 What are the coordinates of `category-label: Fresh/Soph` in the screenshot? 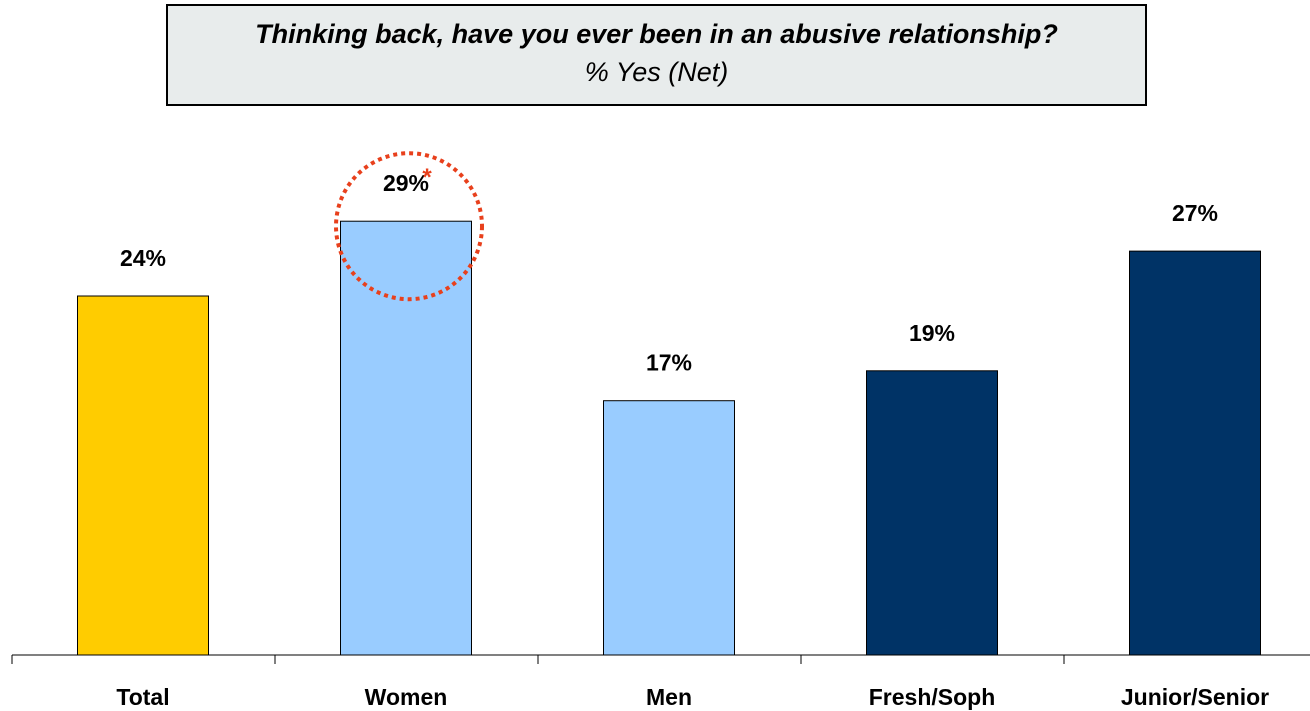 It's located at (932, 697).